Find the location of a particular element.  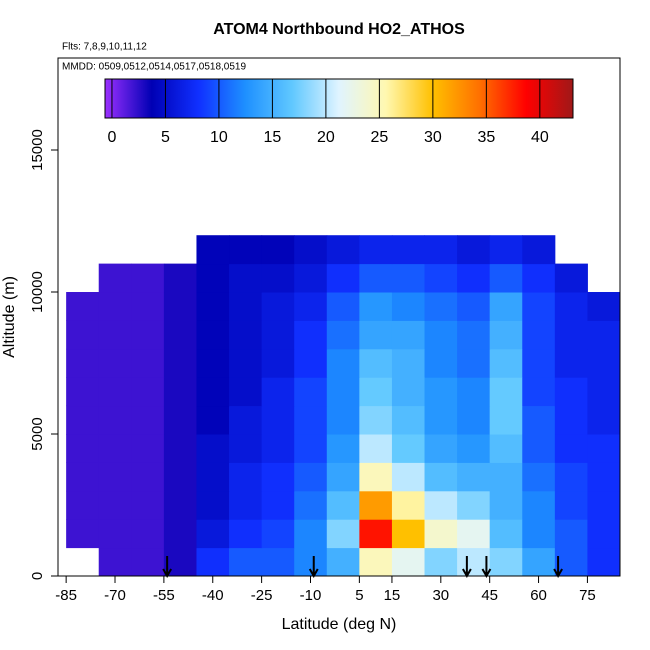

x-tick-label: -10 is located at coordinates (311, 595).